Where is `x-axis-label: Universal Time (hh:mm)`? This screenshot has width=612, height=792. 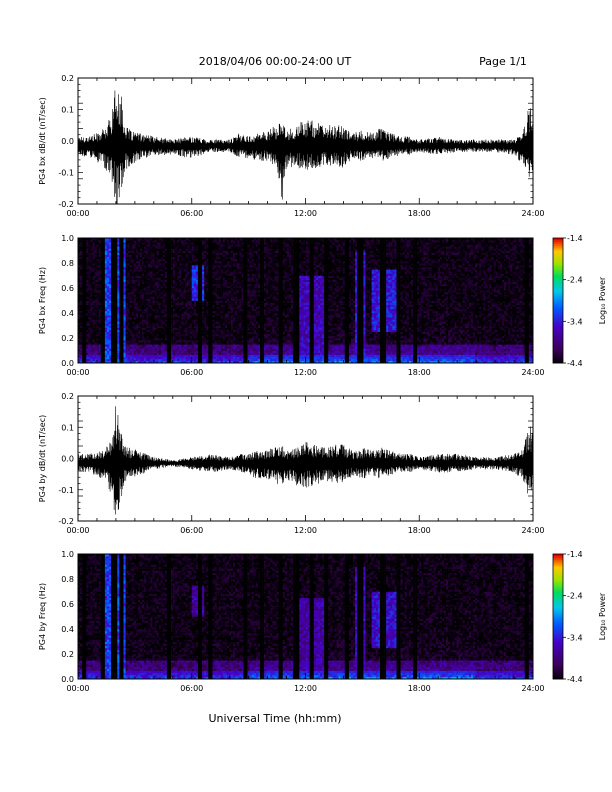 x-axis-label: Universal Time (hh:mm) is located at coordinates (275, 718).